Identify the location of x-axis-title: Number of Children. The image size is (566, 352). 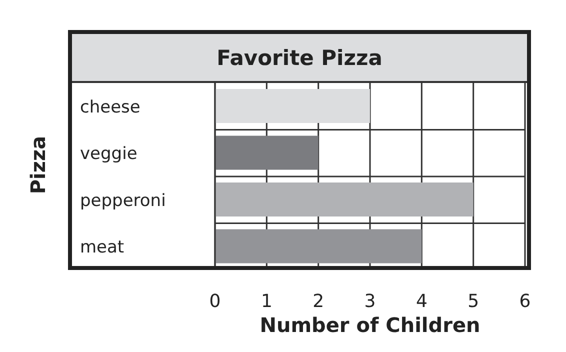
(370, 325).